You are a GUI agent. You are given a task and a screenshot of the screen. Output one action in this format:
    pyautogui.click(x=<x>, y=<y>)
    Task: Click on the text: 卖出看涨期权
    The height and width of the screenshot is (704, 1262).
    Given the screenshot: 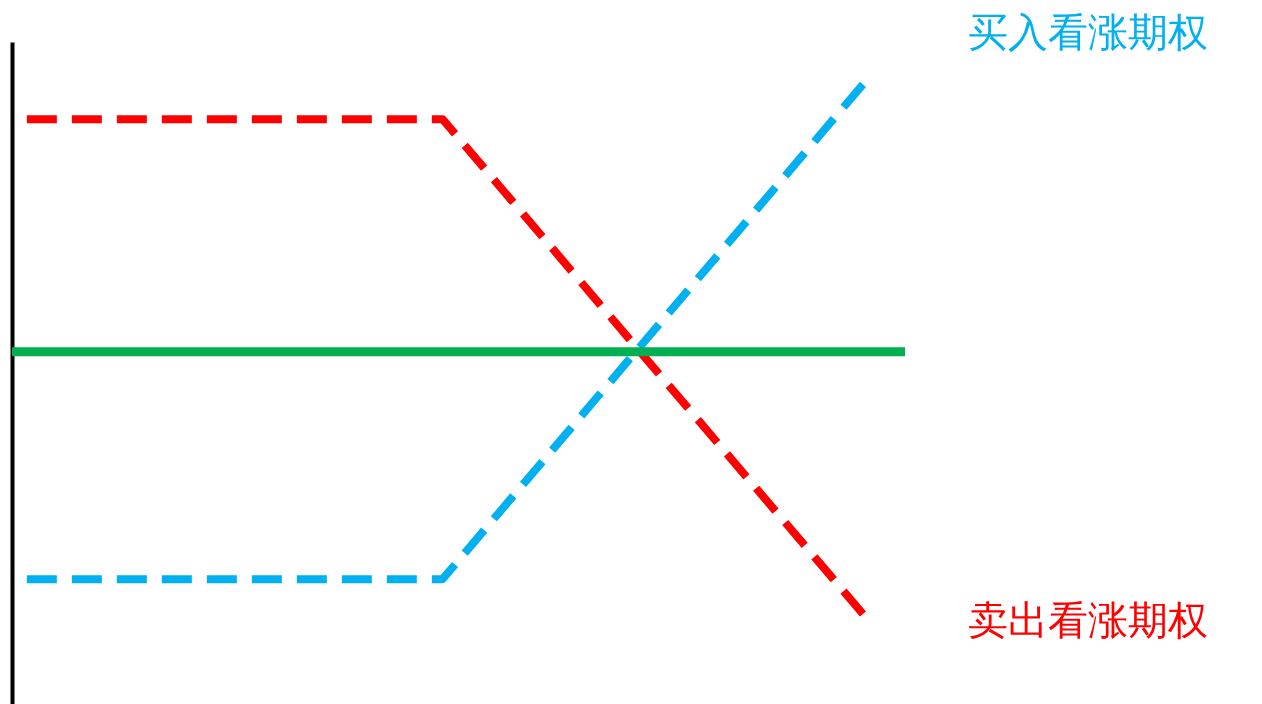 What is the action you would take?
    pyautogui.click(x=1087, y=619)
    